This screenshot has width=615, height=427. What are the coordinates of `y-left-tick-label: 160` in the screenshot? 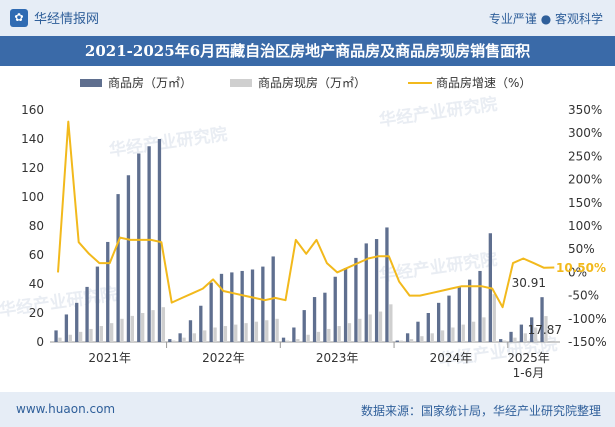 It's located at (32, 110).